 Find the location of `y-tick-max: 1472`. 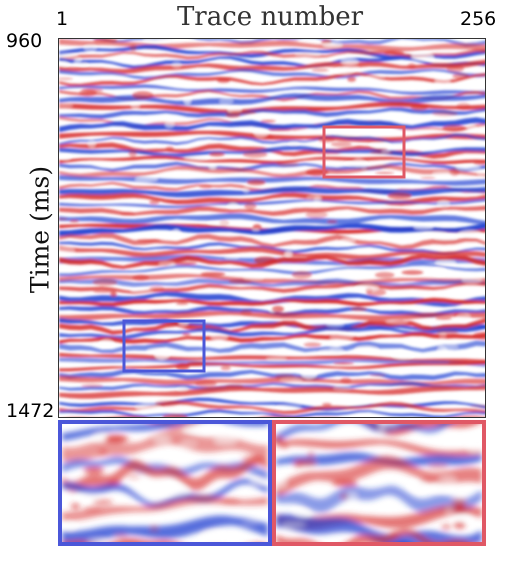

y-tick-max: 1472 is located at coordinates (30, 411).